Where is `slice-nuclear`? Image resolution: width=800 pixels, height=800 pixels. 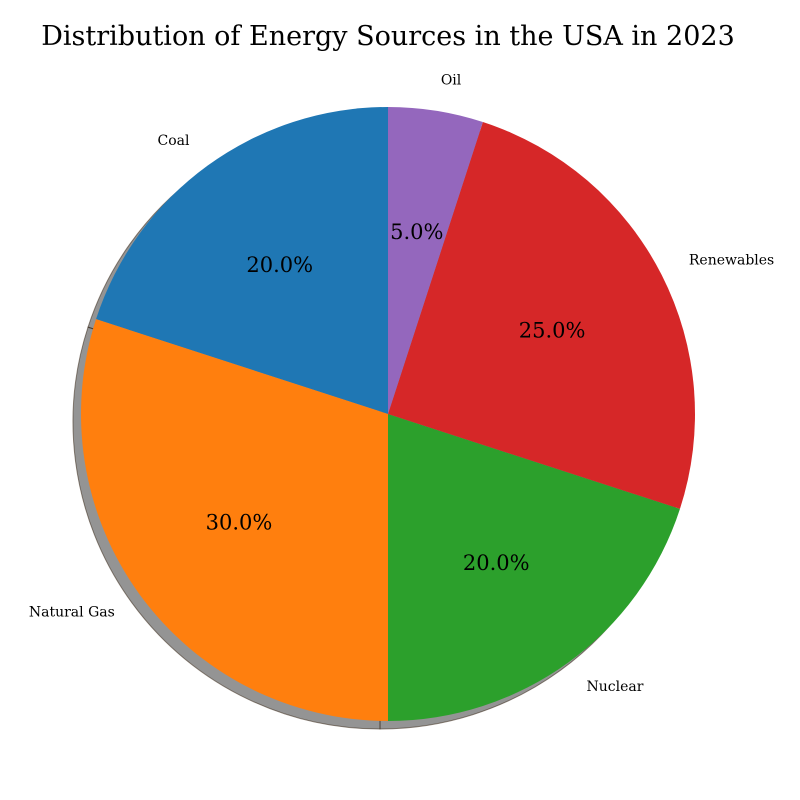
slice-nuclear is located at coordinates (534, 567).